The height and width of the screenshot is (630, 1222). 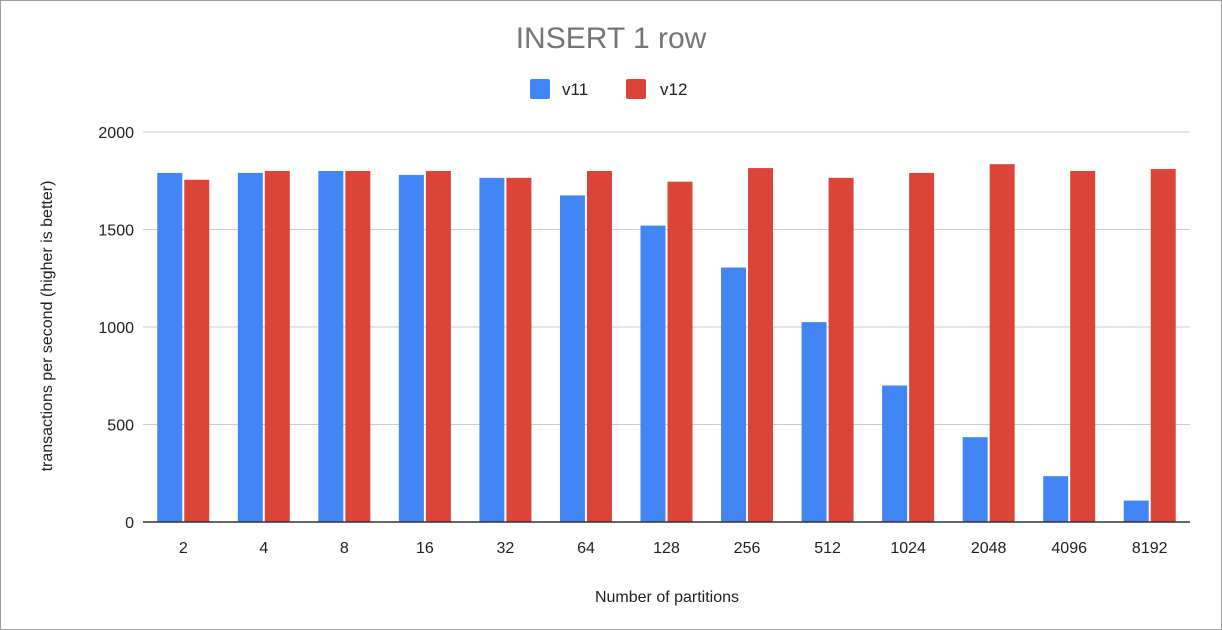 I want to click on legend-label-v11: v11, so click(x=575, y=89).